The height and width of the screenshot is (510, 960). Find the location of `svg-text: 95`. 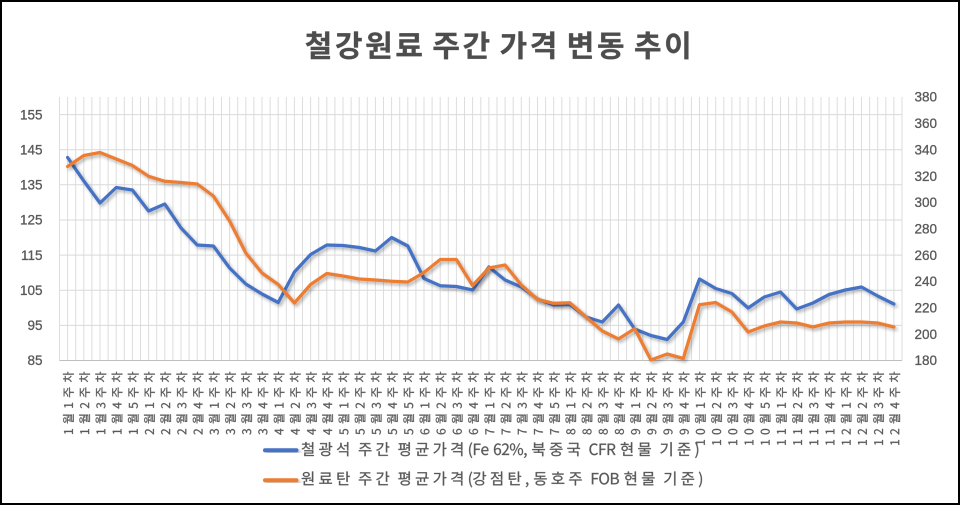

svg-text: 95 is located at coordinates (34, 325).